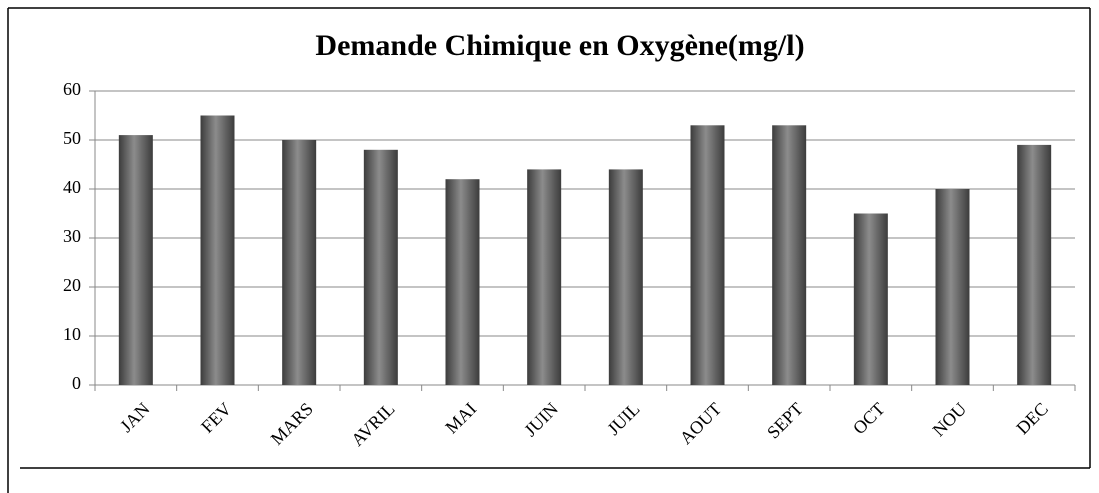  I want to click on x-tick-label: JUIL, so click(623, 419).